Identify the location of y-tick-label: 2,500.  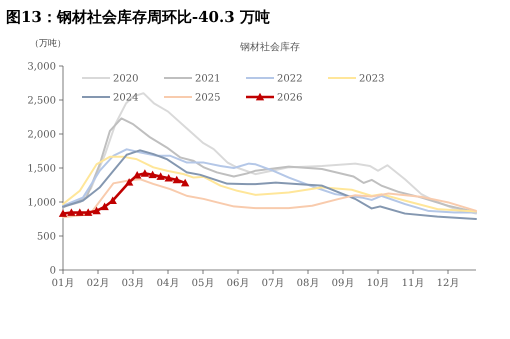
(41, 101).